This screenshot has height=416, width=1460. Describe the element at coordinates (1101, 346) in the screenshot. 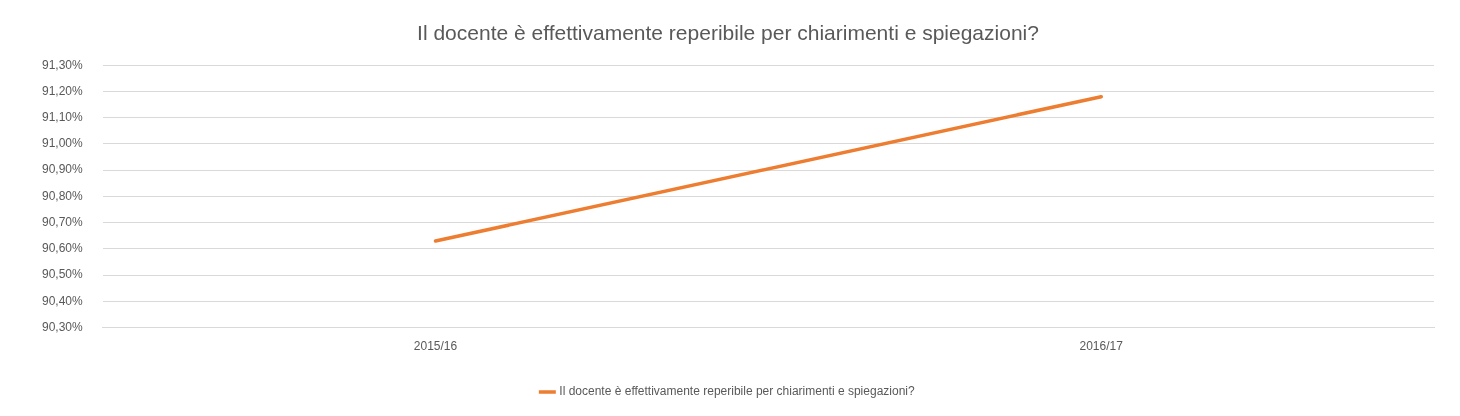

I see `x-tick-label: 2016/17` at that location.